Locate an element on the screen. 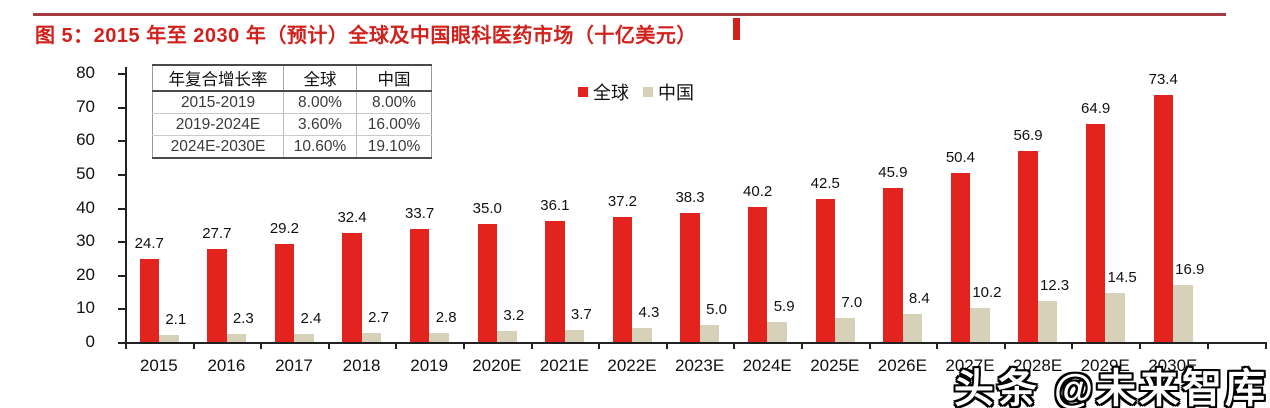  bar-value-label-global: 27.7 is located at coordinates (217, 233).